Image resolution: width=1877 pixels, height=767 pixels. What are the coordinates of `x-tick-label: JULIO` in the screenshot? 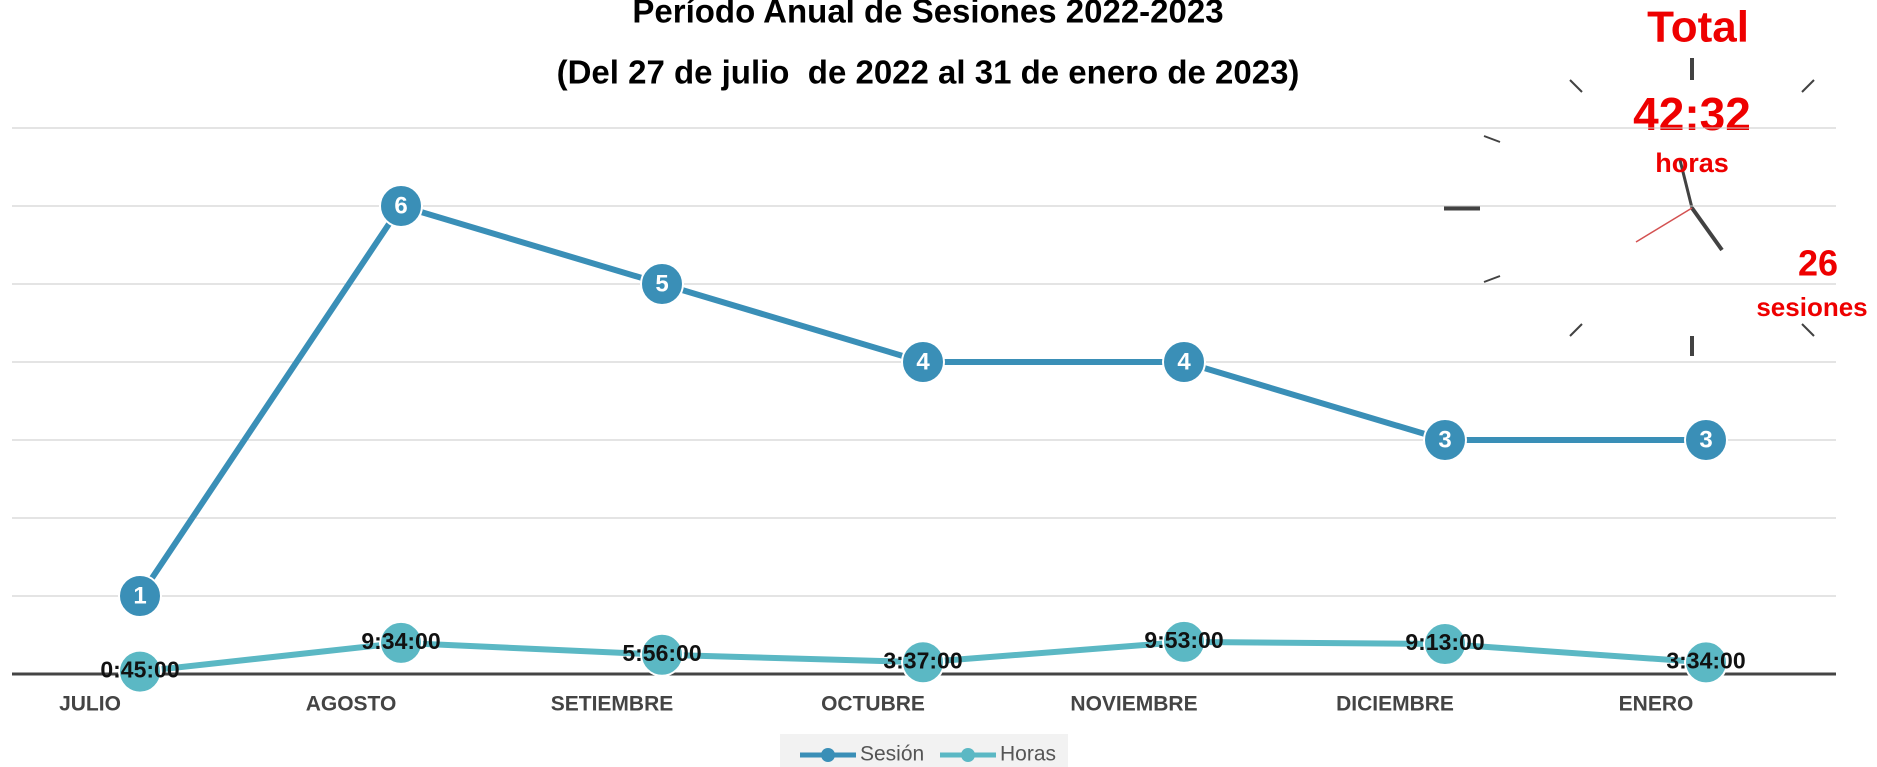 It's located at (90, 704).